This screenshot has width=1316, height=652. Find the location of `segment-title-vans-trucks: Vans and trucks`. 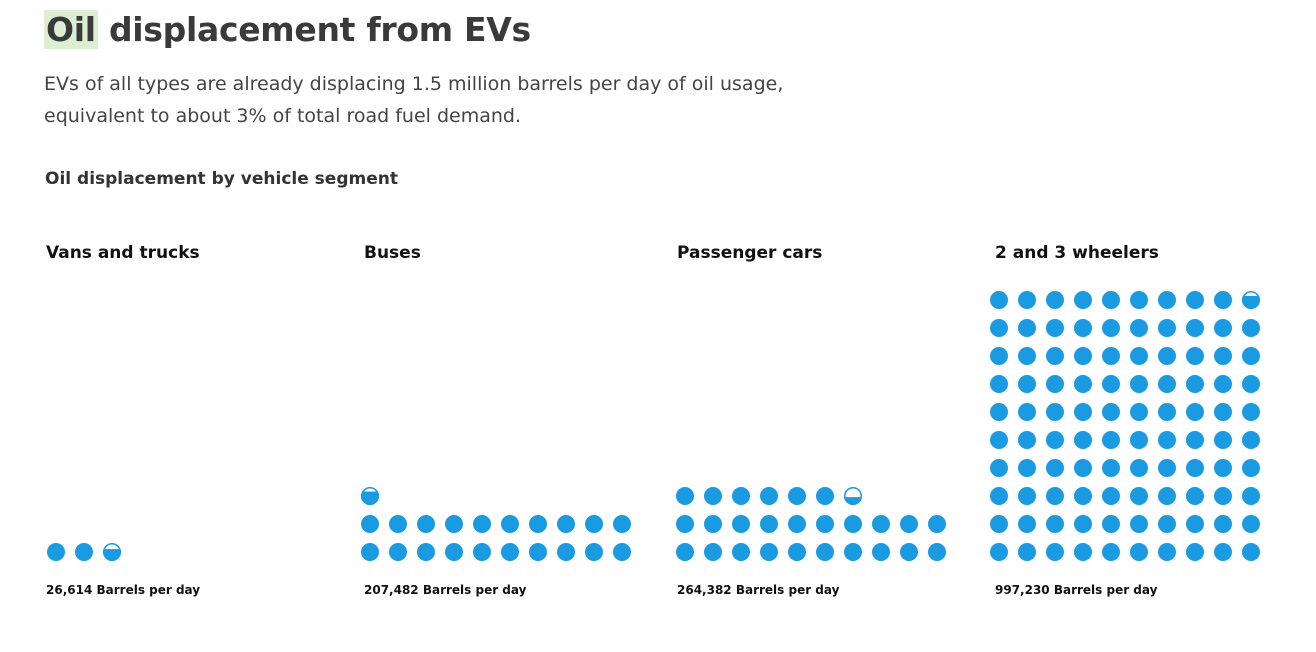

segment-title-vans-trucks: Vans and trucks is located at coordinates (123, 253).